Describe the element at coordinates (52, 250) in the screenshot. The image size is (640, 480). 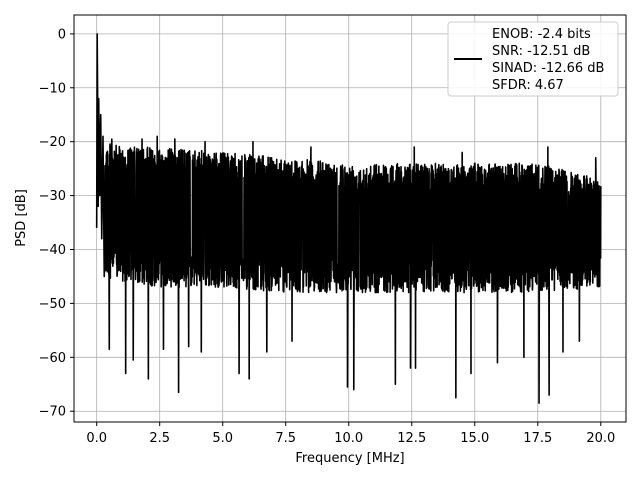
I see `y-tick-label: −40` at that location.